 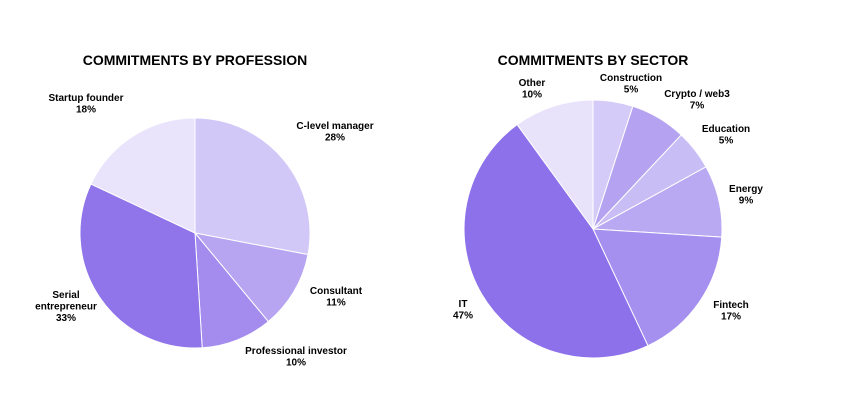 What do you see at coordinates (726, 135) in the screenshot?
I see `sector-label-education: Education 5%` at bounding box center [726, 135].